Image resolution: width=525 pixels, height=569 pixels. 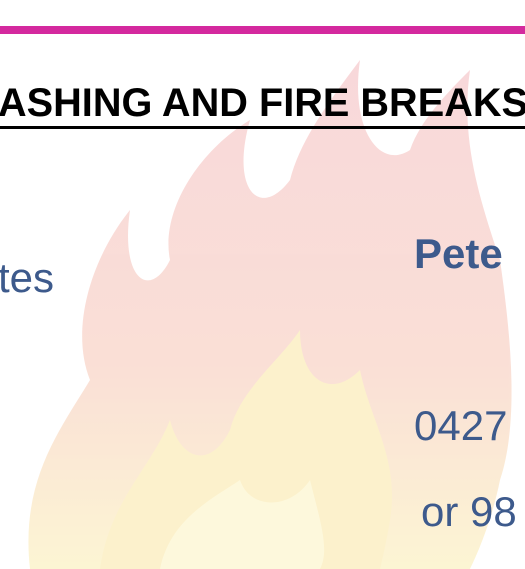 What do you see at coordinates (460, 425) in the screenshot?
I see `contact-phone: 0427` at bounding box center [460, 425].